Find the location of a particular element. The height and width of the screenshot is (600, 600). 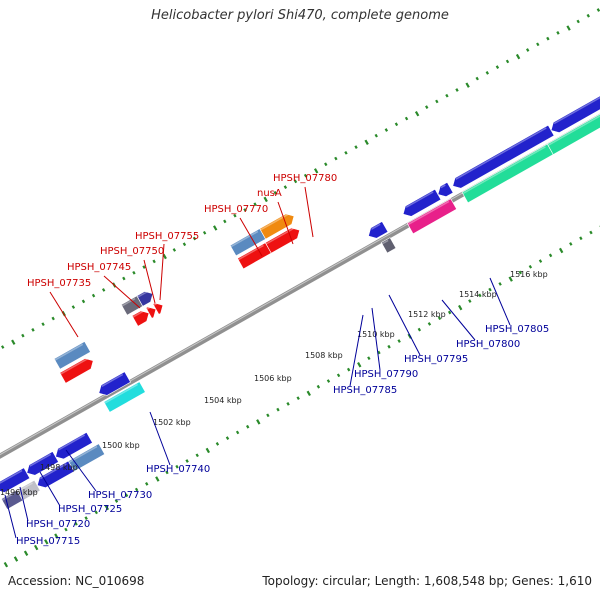

gene-label-forward: HPSH_07770 is located at coordinates (236, 209).